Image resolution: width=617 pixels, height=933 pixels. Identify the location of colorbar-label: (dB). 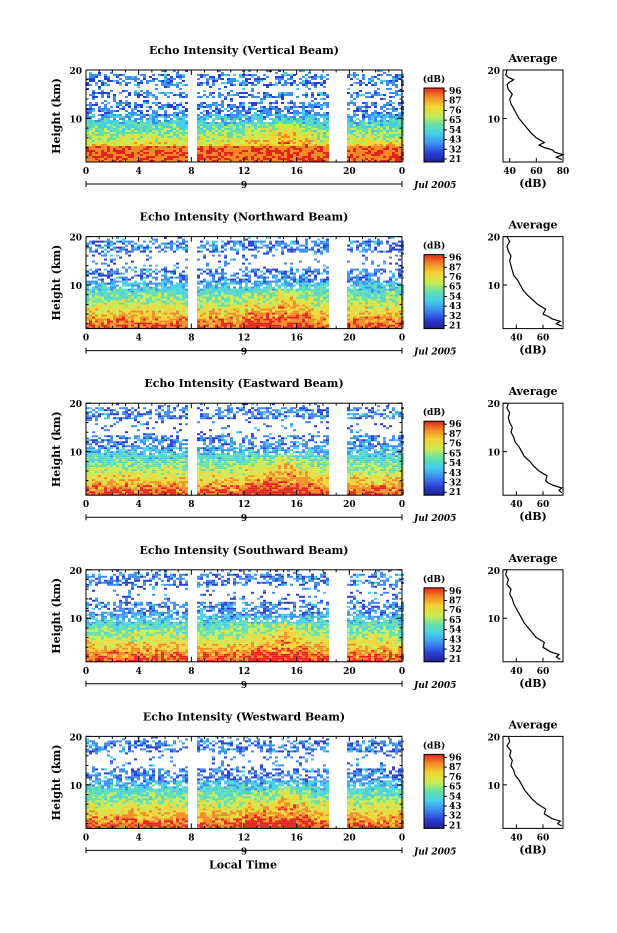
(434, 79).